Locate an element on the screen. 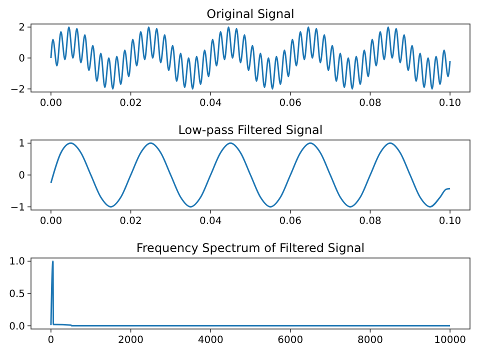 The height and width of the screenshot is (350, 478). y-tick-label: 1 is located at coordinates (21, 144).